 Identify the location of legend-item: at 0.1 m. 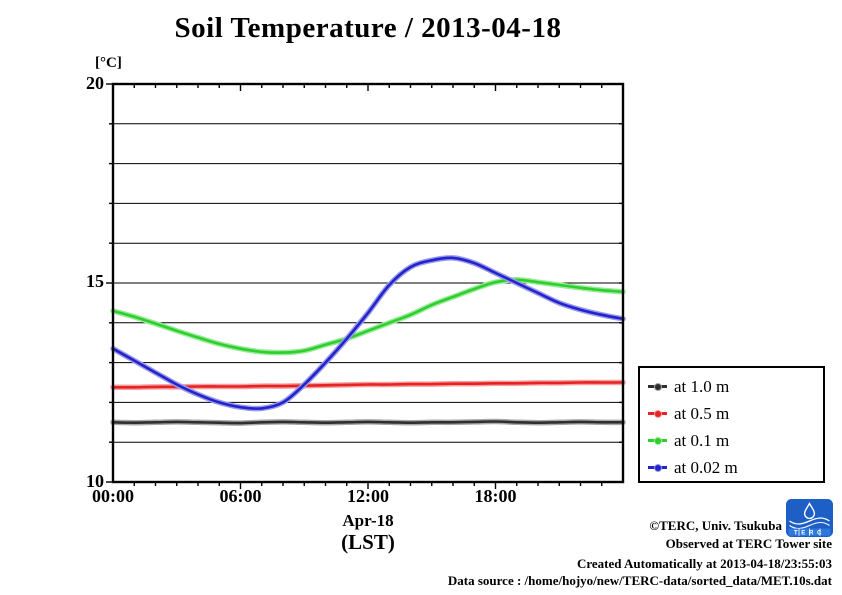
(731, 440).